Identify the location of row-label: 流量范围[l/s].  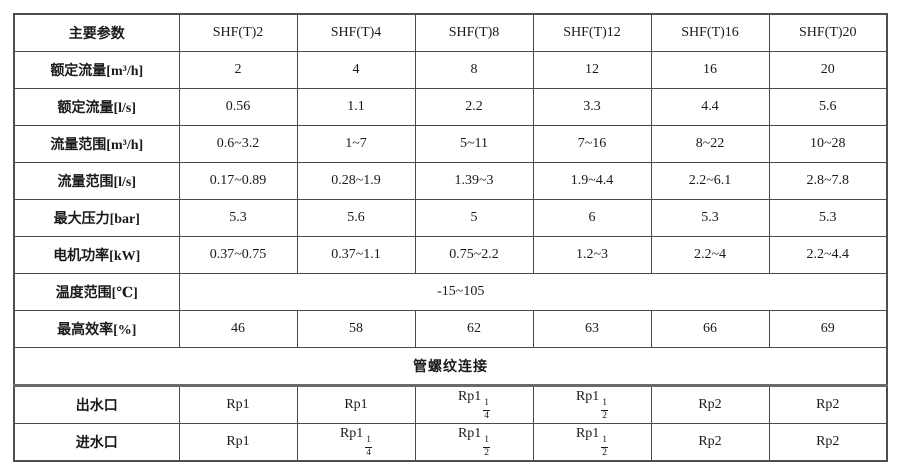
(96, 181).